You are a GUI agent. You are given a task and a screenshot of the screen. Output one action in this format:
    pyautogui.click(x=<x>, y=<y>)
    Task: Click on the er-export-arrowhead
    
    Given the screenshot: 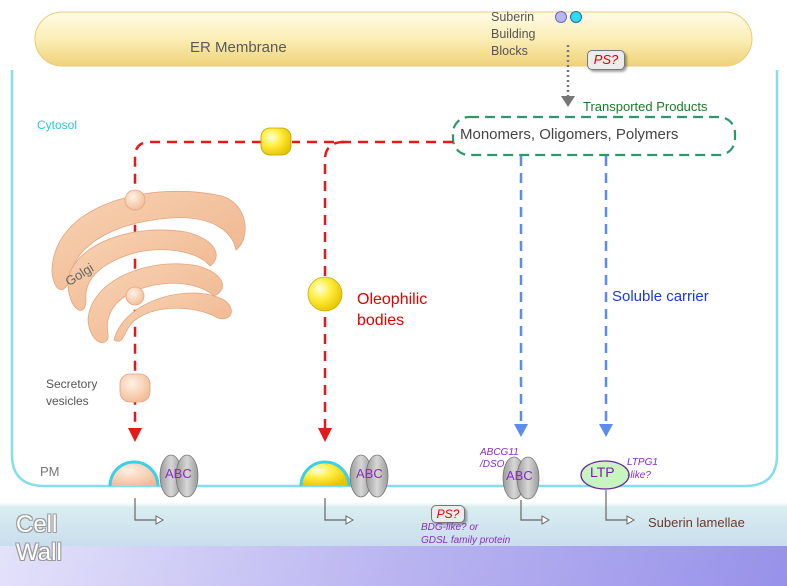 What is the action you would take?
    pyautogui.click(x=568, y=101)
    